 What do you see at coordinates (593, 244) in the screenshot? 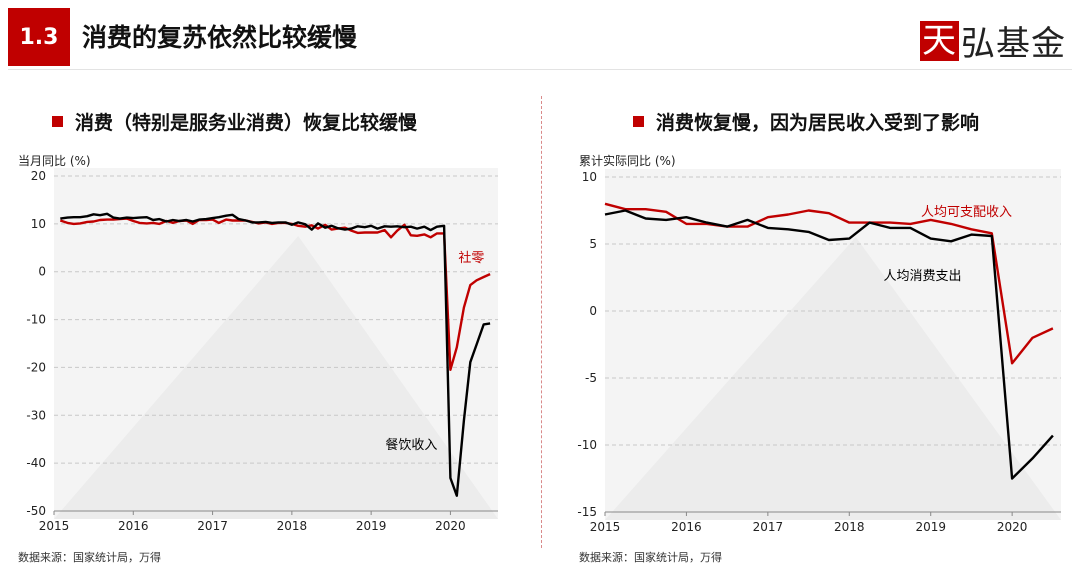
I see `y-tick-label: 5` at bounding box center [593, 244].